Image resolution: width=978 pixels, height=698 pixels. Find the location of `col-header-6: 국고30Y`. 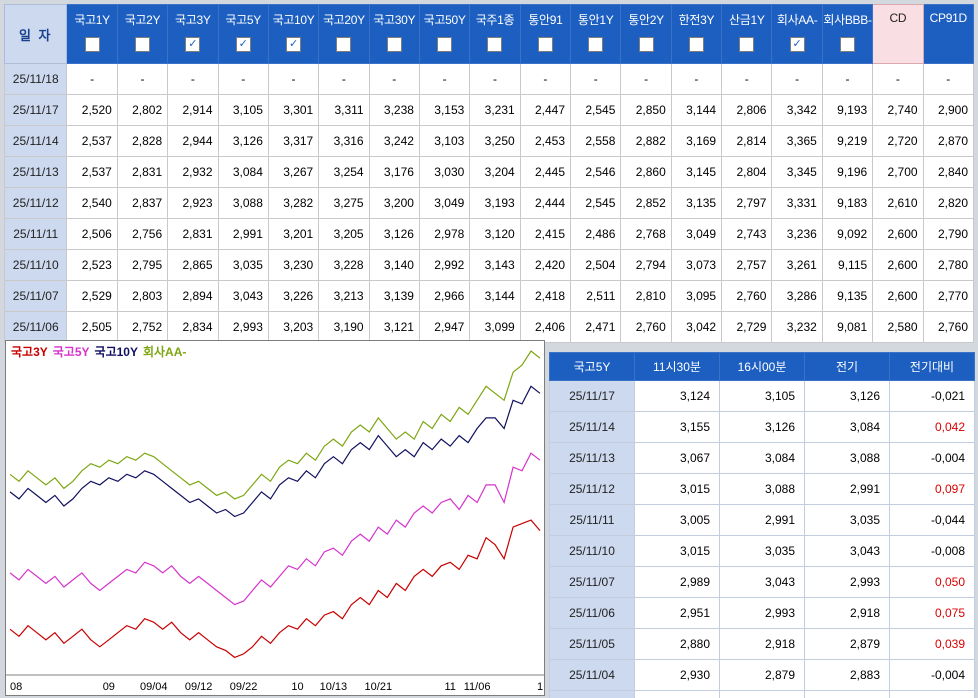

col-header-6: 국고30Y is located at coordinates (394, 34).